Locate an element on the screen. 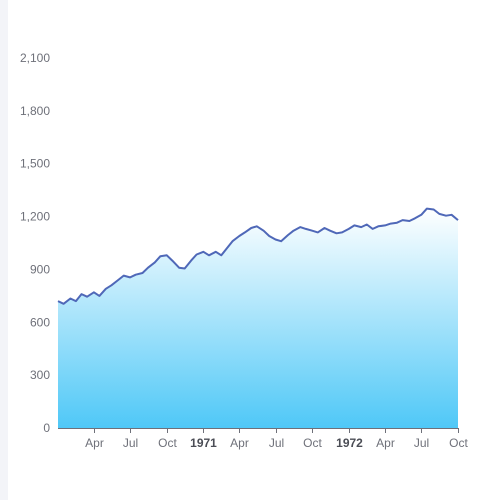 The height and width of the screenshot is (500, 500). y-tick-label: 1,500 is located at coordinates (35, 164).